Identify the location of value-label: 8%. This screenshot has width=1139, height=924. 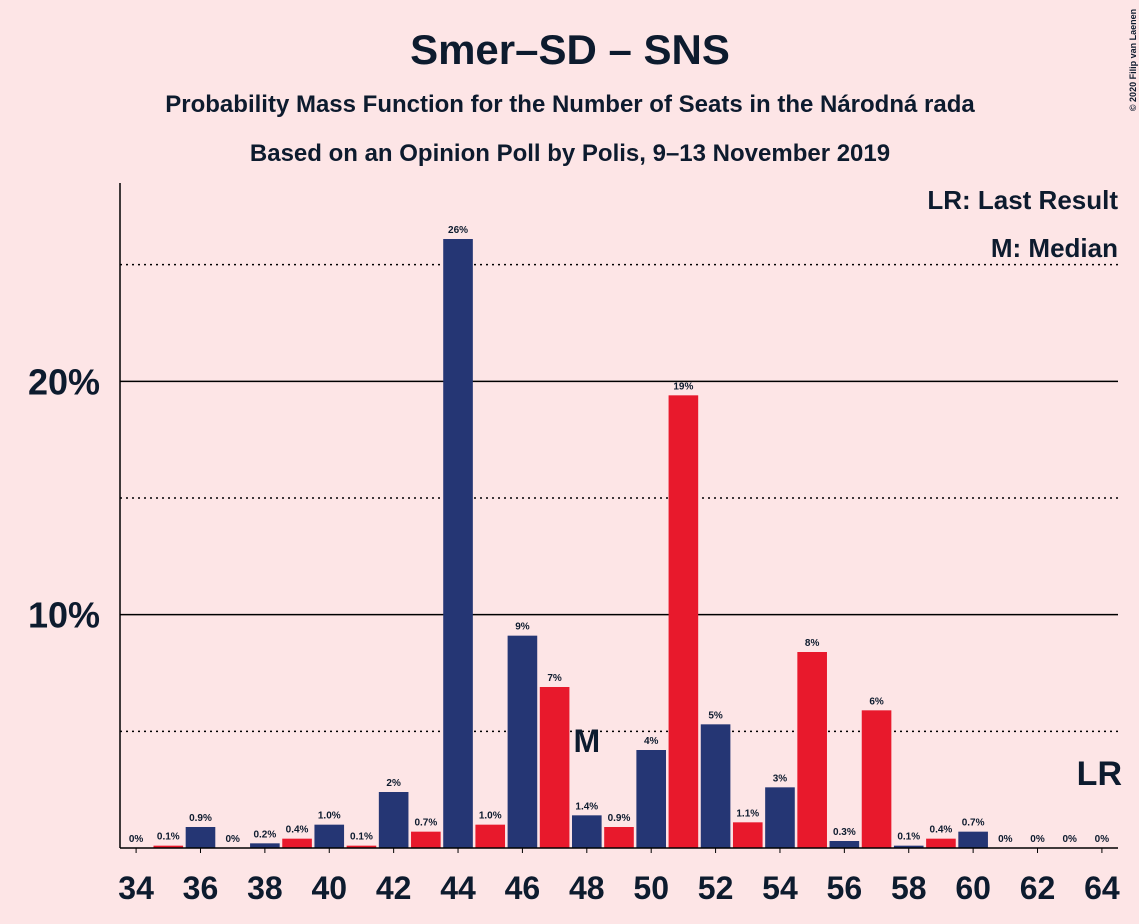
(812, 643).